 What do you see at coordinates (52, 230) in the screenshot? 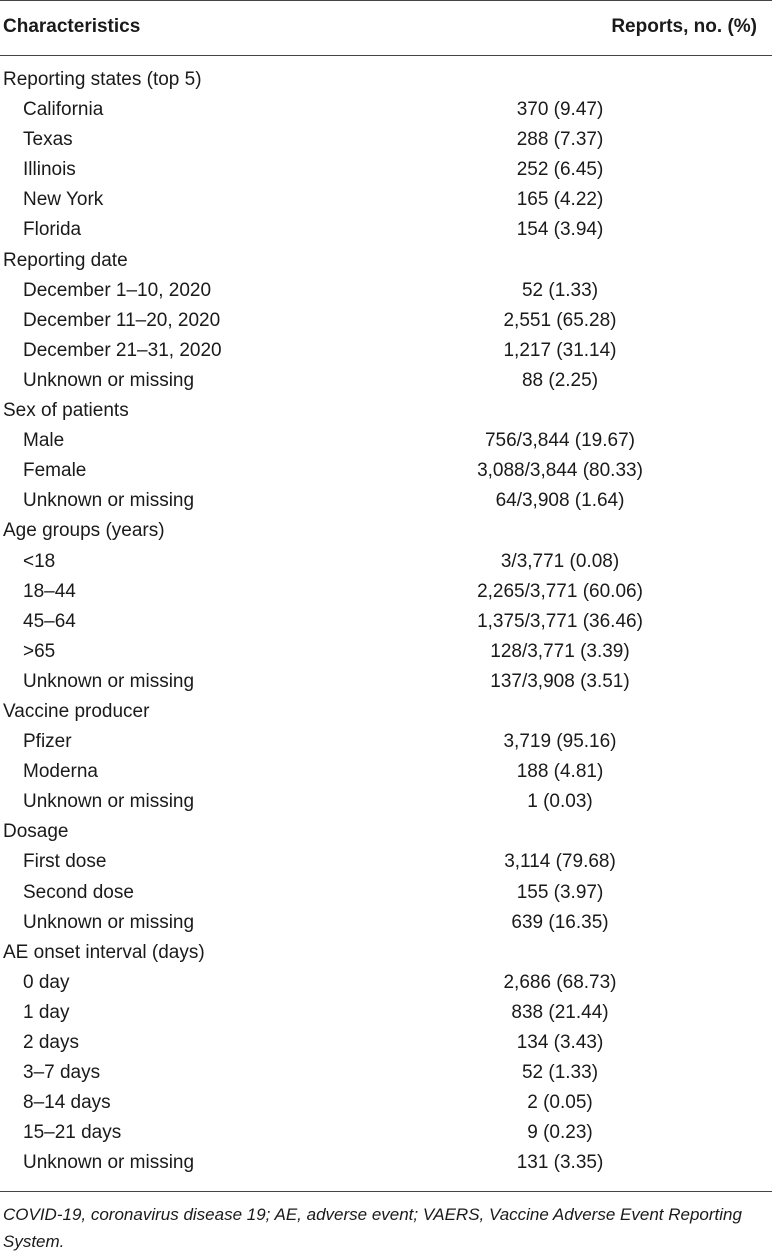
I see `row-label: Florida` at bounding box center [52, 230].